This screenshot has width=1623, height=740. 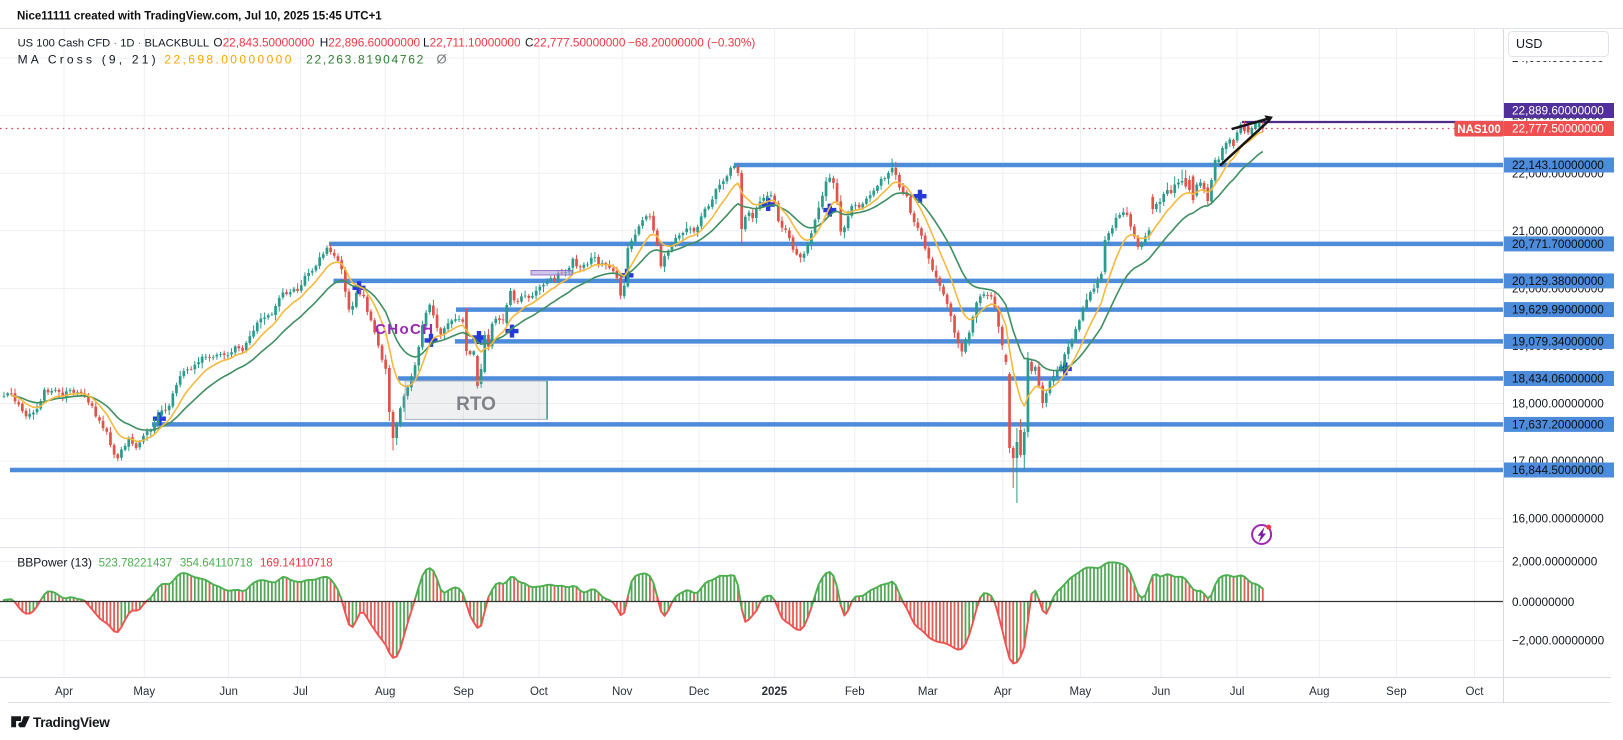 What do you see at coordinates (54, 563) in the screenshot?
I see `svg-text: BBPower (13)` at bounding box center [54, 563].